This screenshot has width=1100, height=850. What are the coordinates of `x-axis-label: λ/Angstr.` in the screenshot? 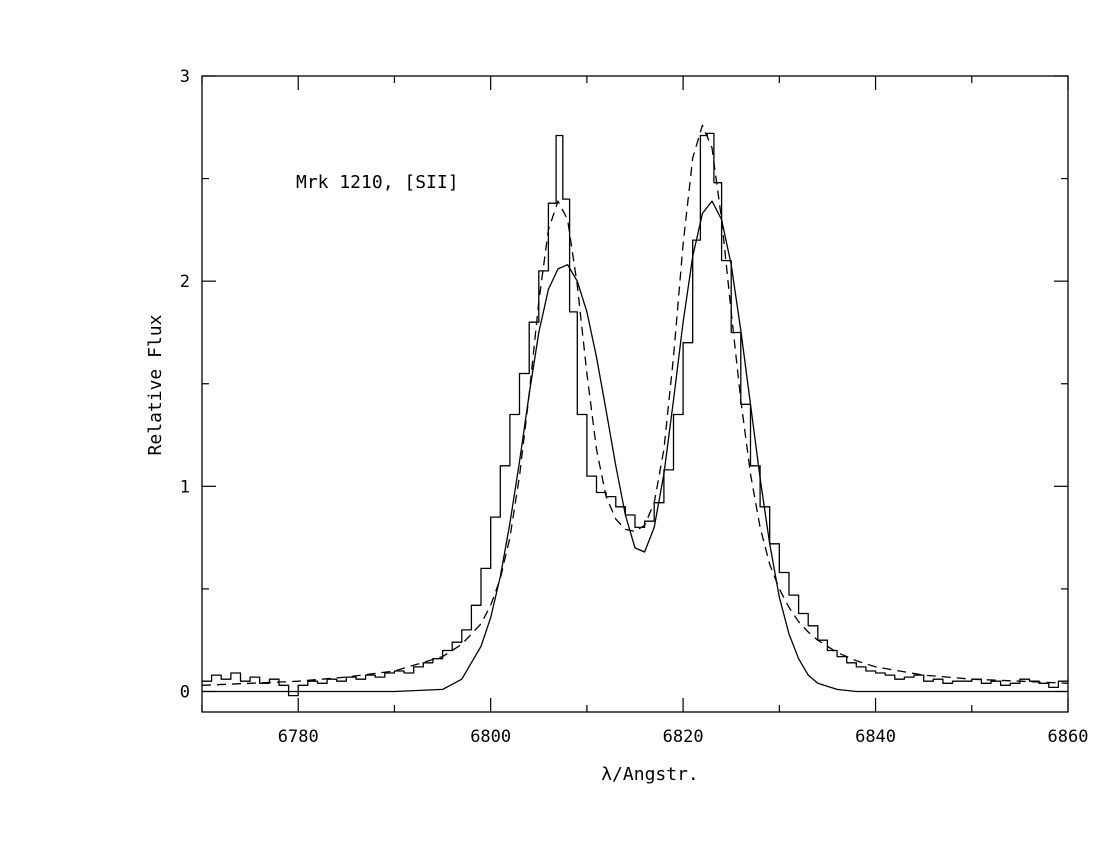 It's located at (650, 774).